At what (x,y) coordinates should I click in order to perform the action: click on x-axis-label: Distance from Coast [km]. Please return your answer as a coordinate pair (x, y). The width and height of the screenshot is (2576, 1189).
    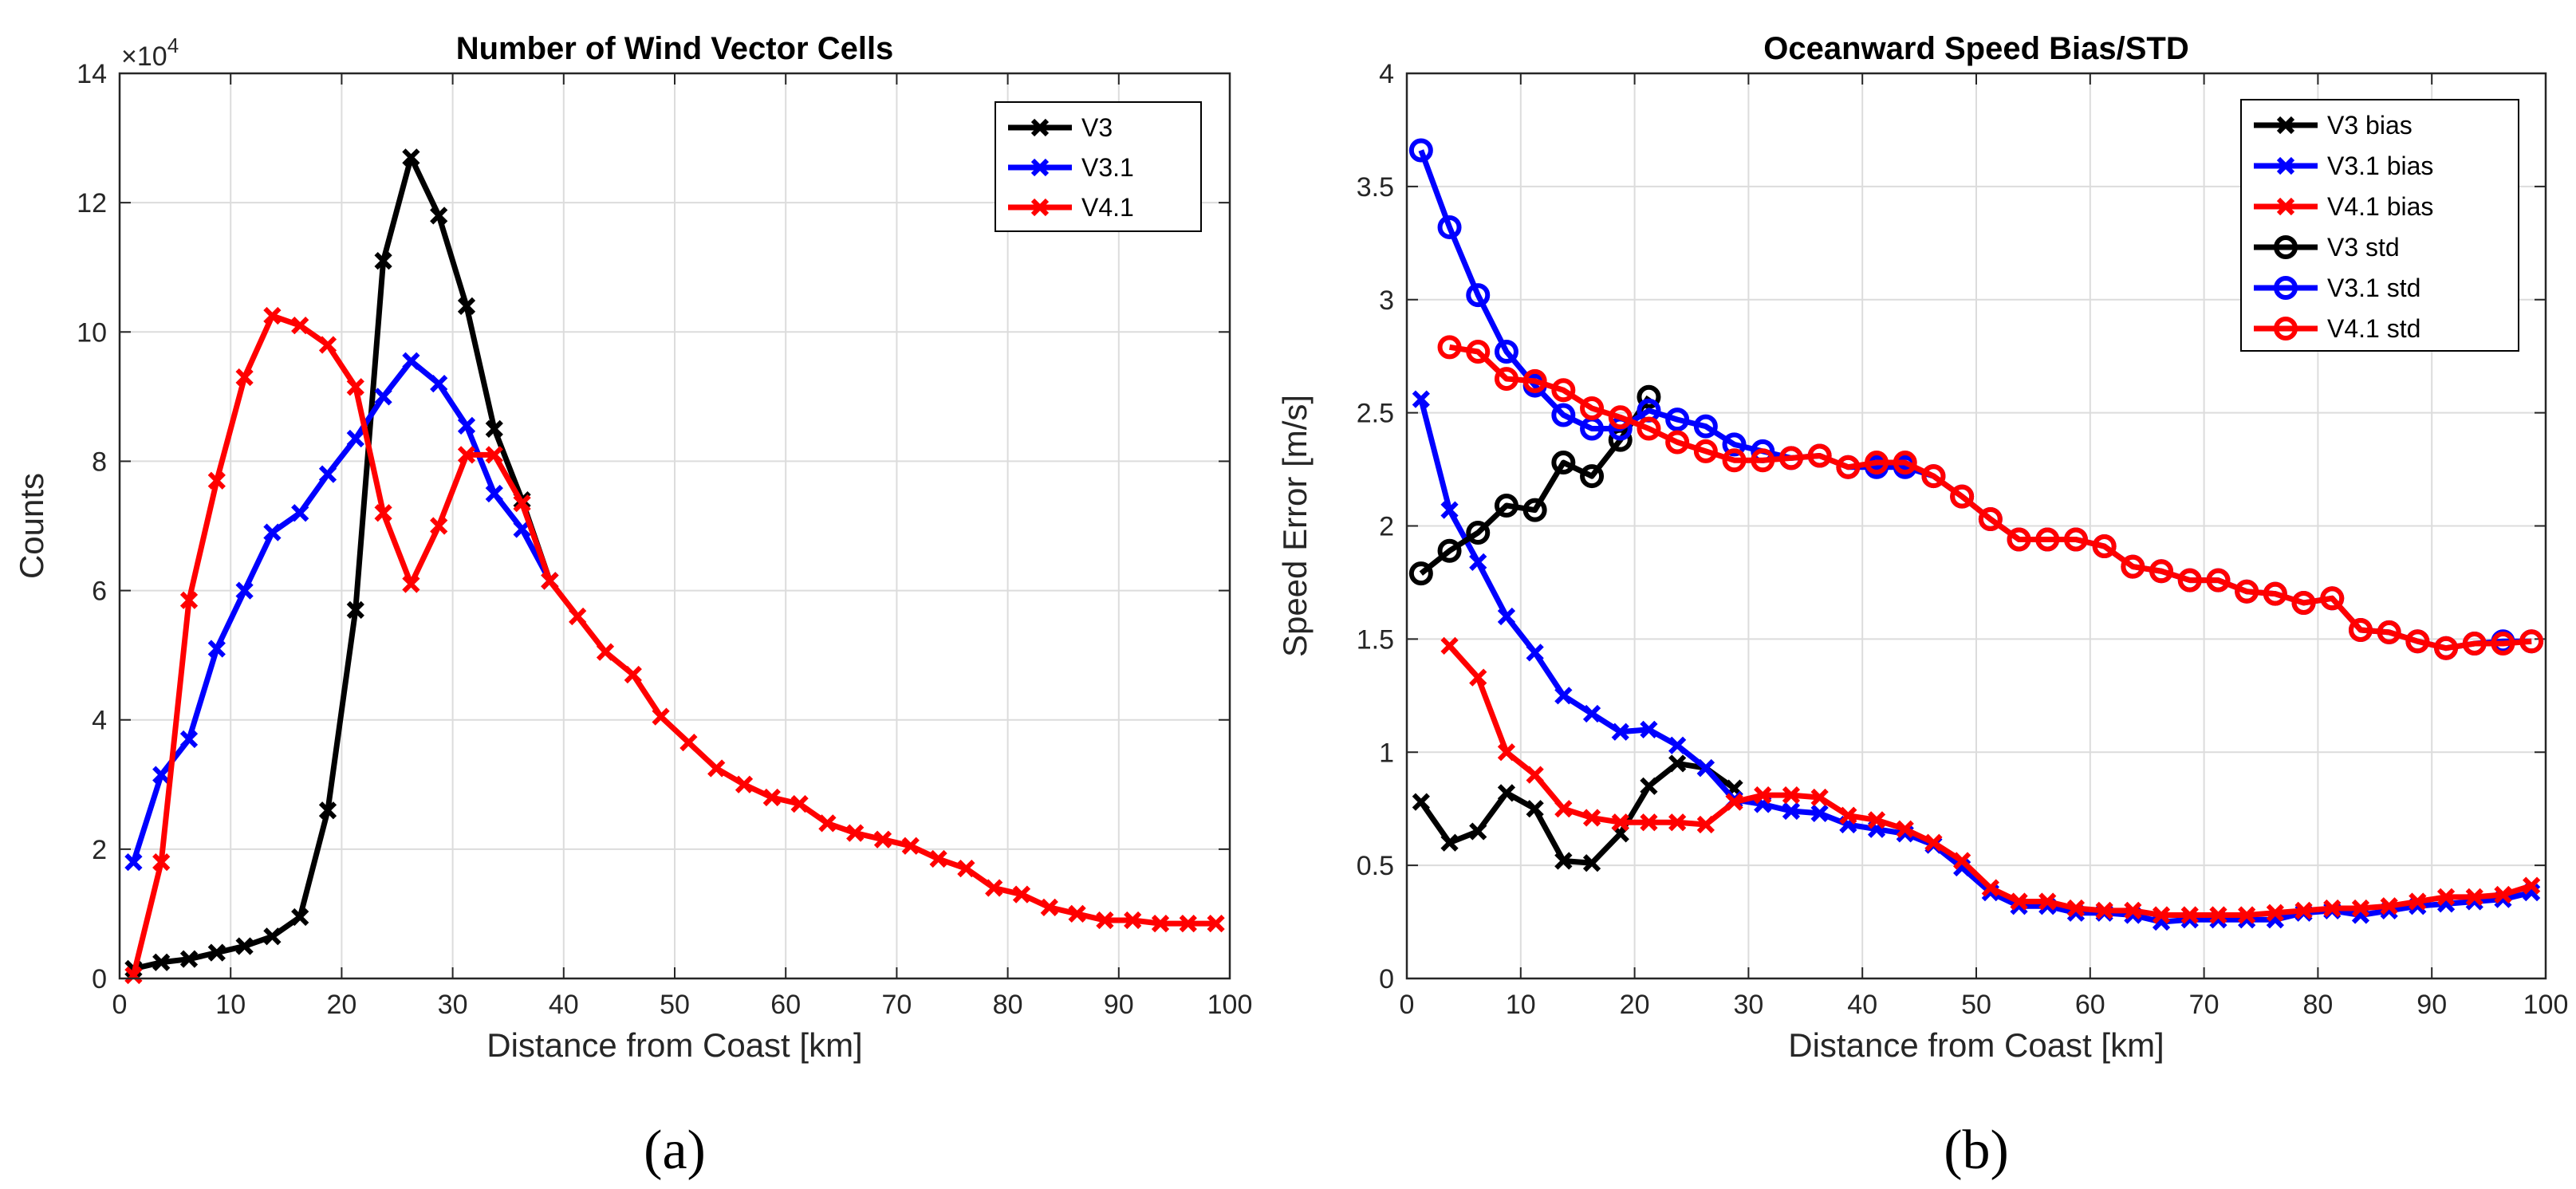
    Looking at the image, I should click on (1976, 1045).